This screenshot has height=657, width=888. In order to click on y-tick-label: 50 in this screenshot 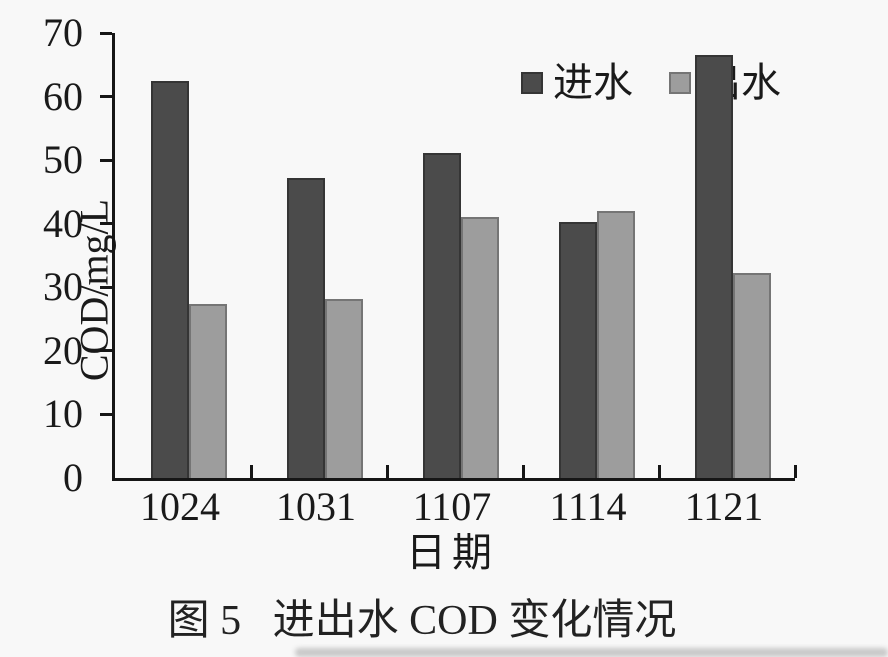, I will do `click(63, 160)`.